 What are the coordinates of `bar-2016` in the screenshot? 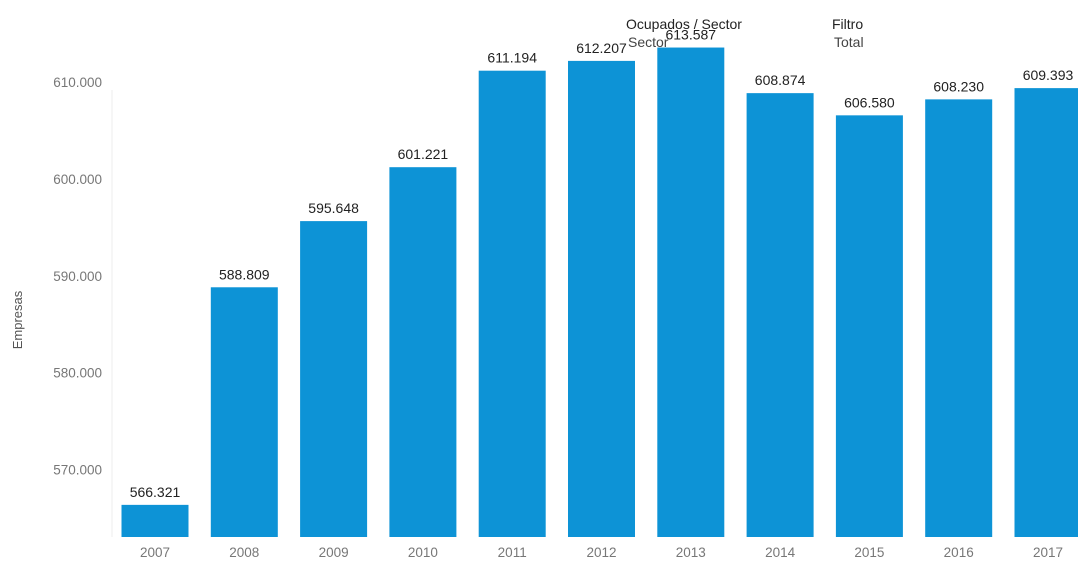 It's located at (959, 318).